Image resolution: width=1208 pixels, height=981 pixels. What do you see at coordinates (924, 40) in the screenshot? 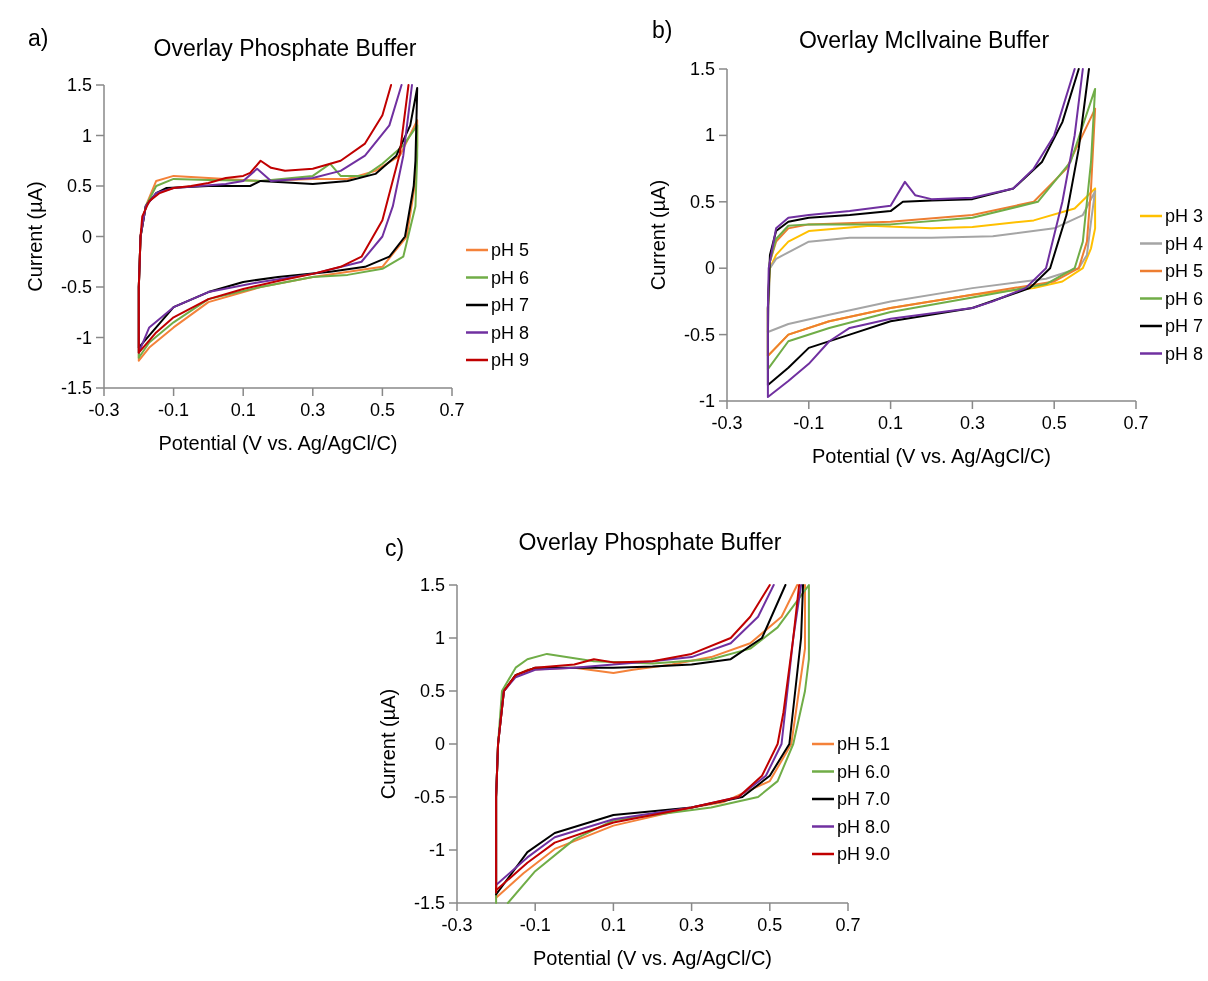
I see `chart-title: Overlay McIlvaine Buffer` at bounding box center [924, 40].